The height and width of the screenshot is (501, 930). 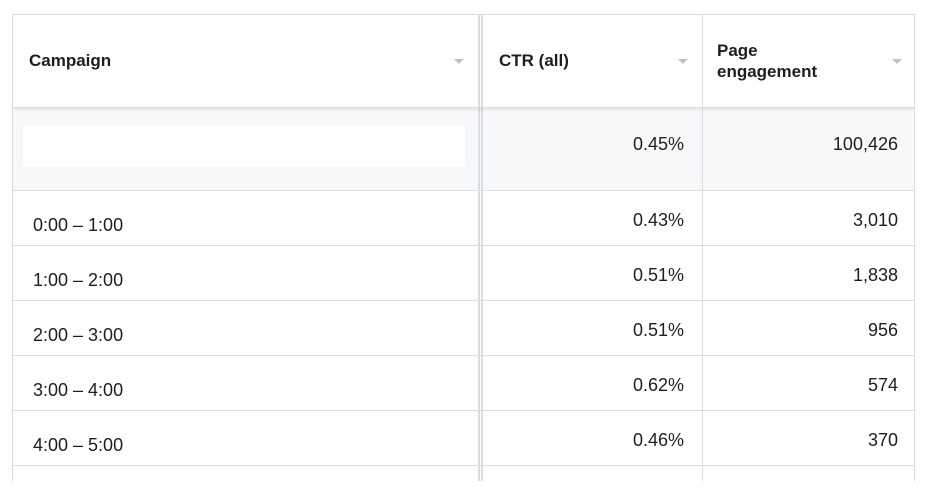 I want to click on table-cell: 0.65%, so click(x=593, y=473).